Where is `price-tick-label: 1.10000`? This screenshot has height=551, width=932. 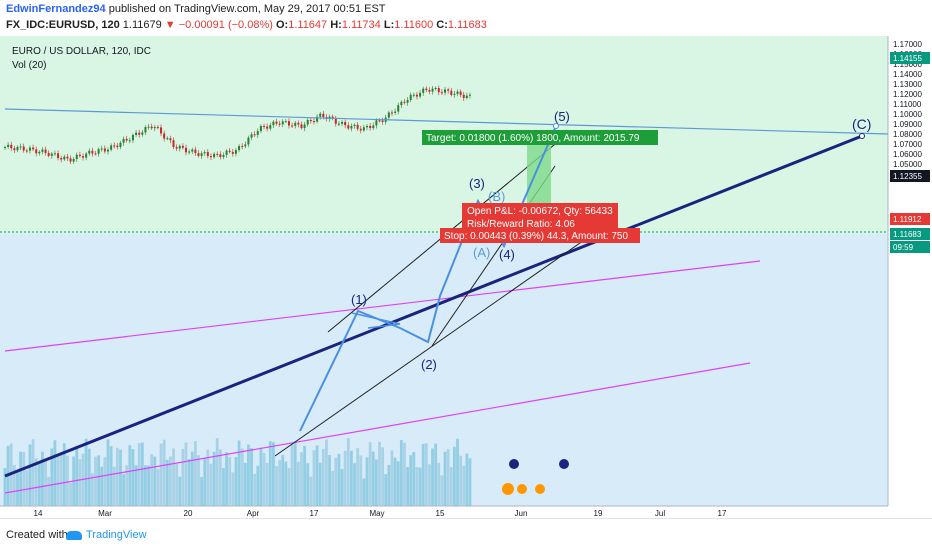 price-tick-label: 1.10000 is located at coordinates (907, 114).